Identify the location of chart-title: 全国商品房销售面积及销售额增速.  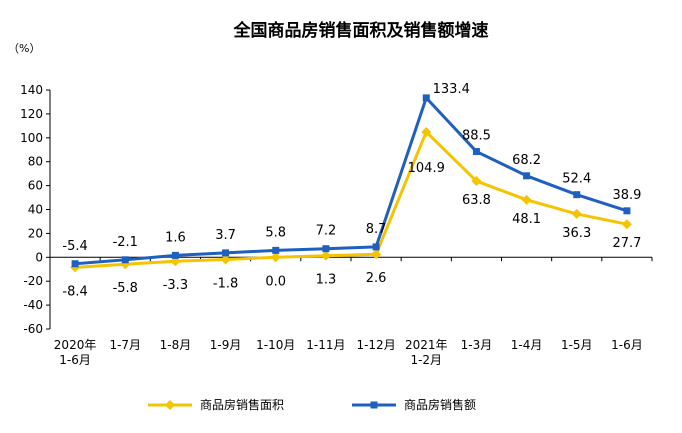
(361, 30).